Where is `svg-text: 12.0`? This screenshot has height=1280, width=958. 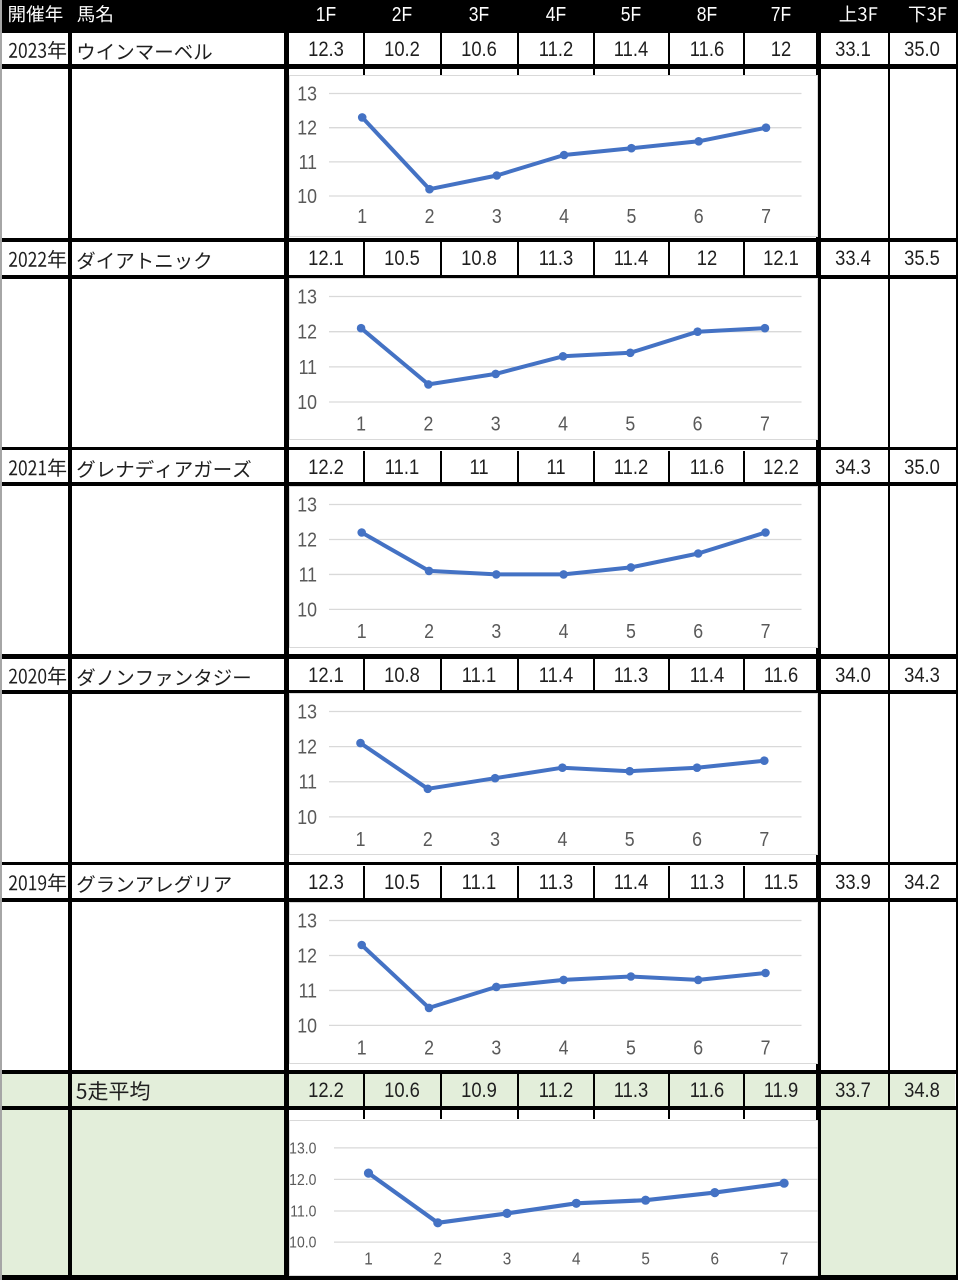
svg-text: 12.0 is located at coordinates (302, 1180).